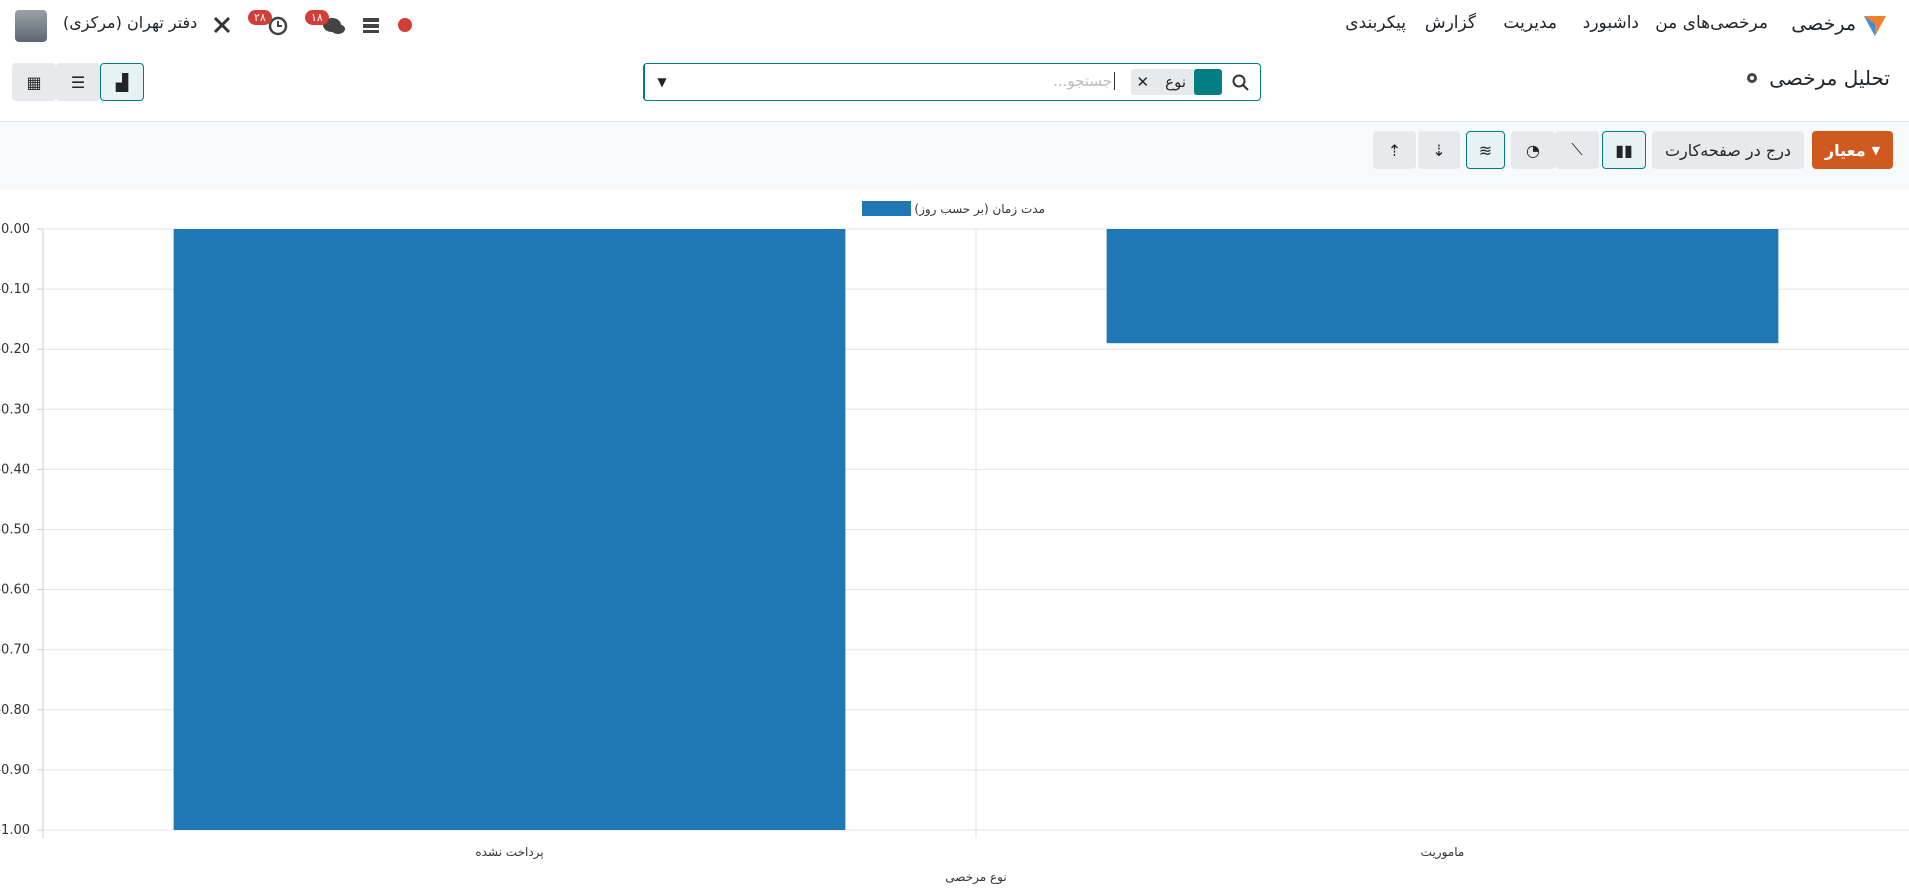 The width and height of the screenshot is (1909, 892). Describe the element at coordinates (15, 349) in the screenshot. I see `y-tick-label: -0.20` at that location.